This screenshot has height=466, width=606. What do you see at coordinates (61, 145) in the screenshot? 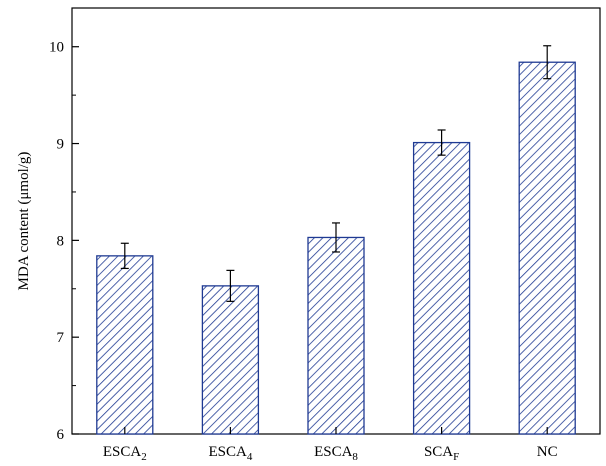
I see `y-tick-label: 9` at bounding box center [61, 145].